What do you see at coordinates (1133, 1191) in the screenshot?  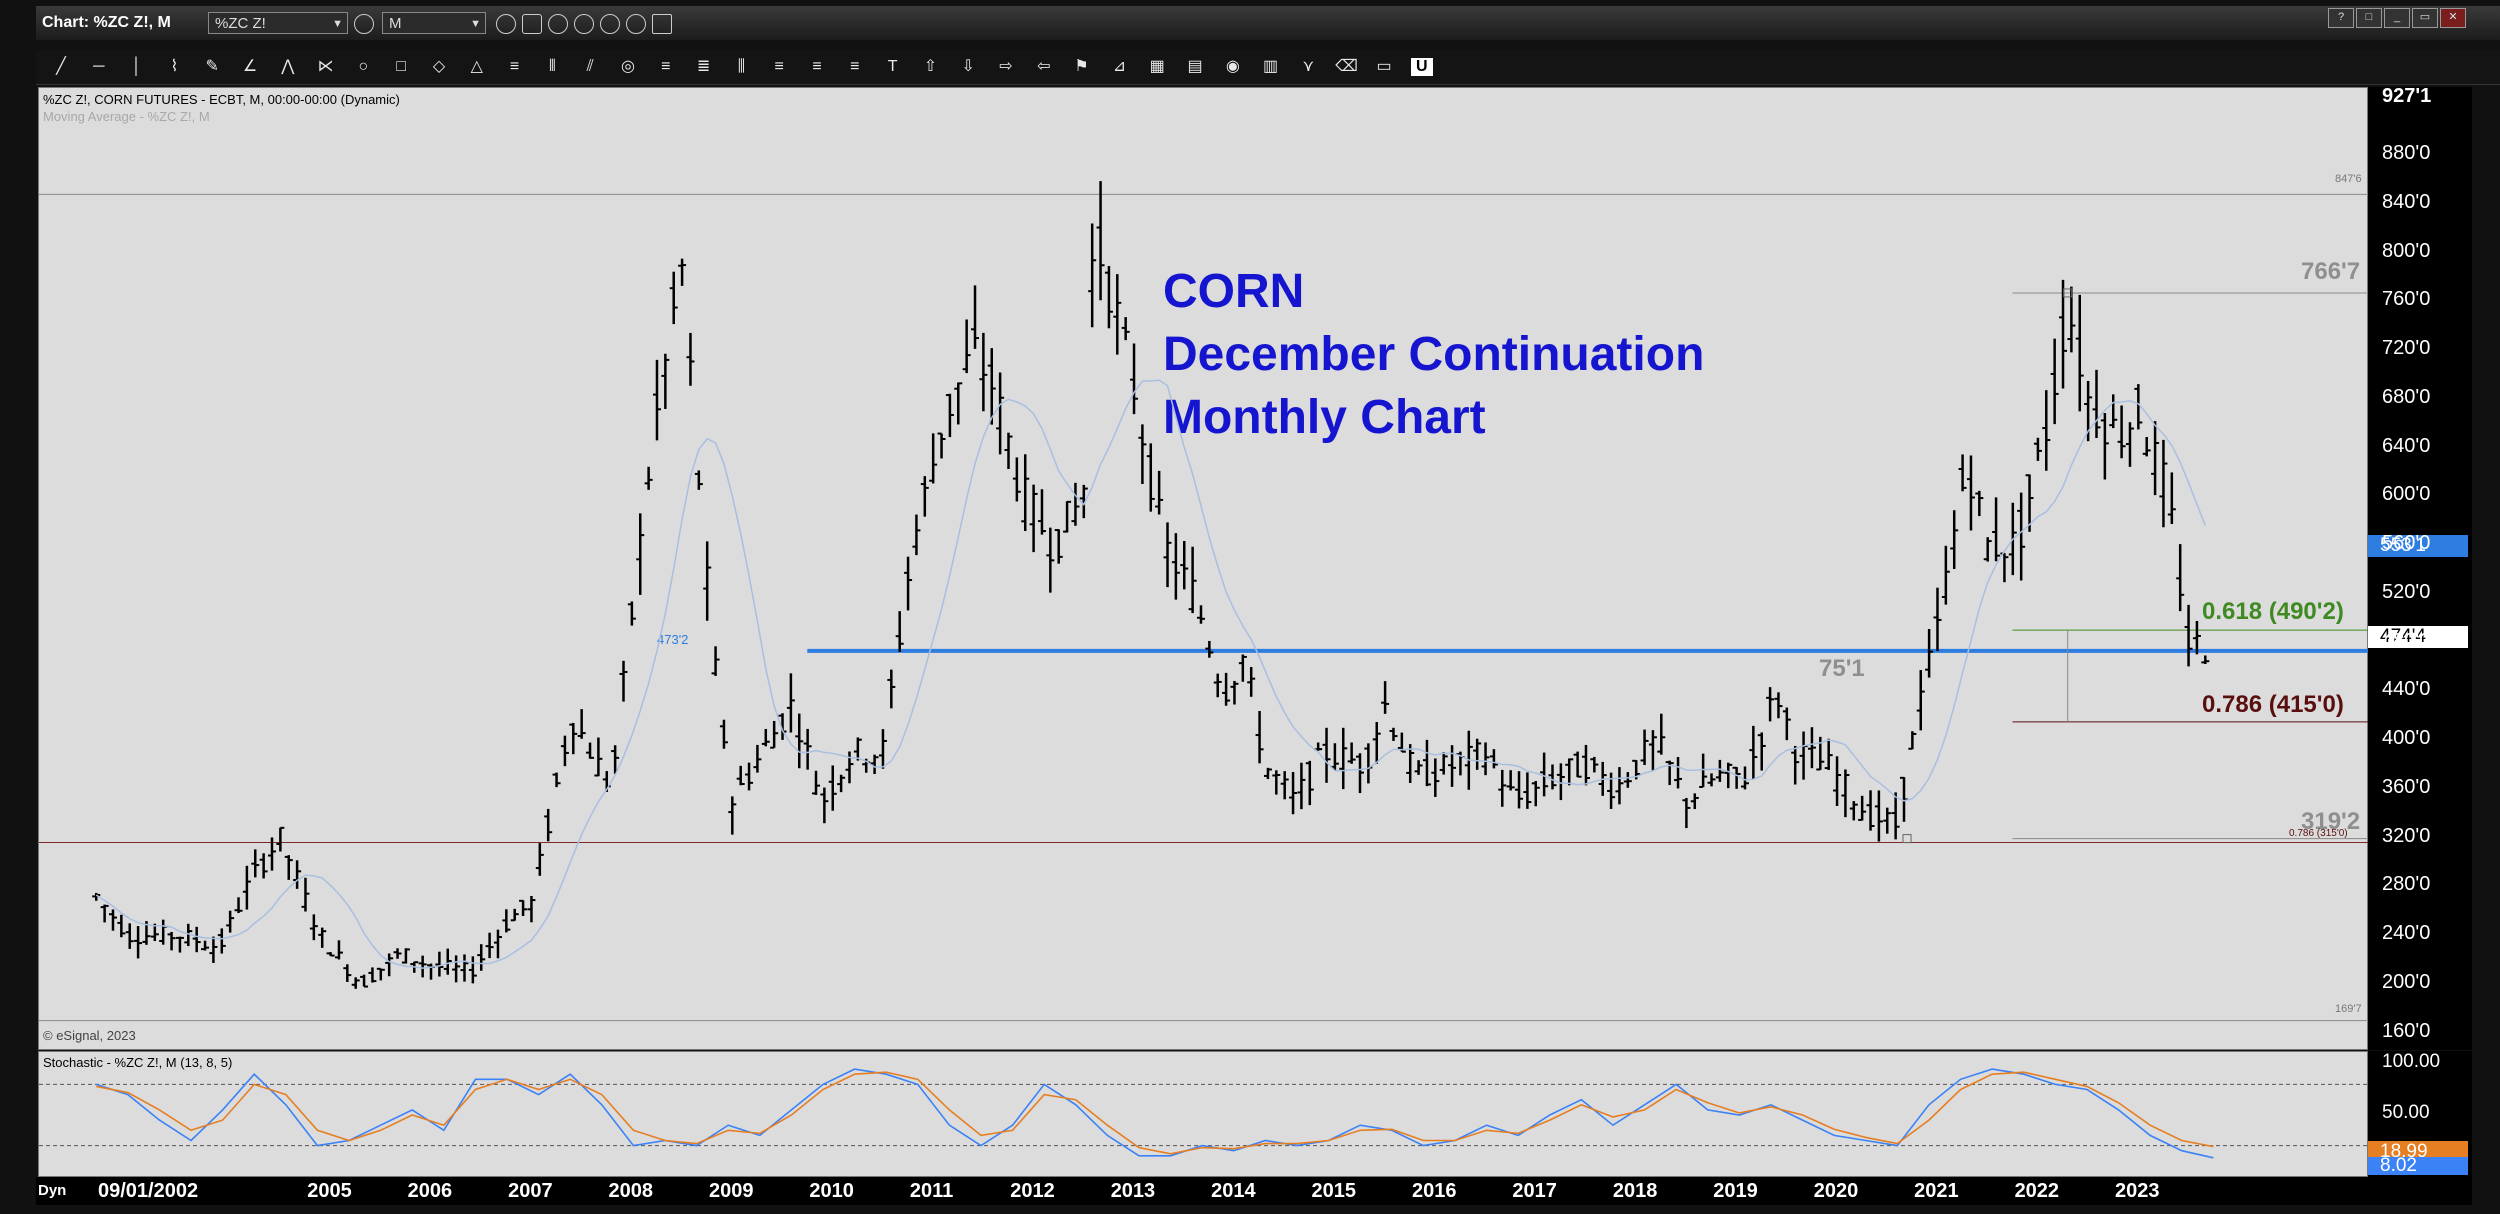 I see `x-tick-label: 2013` at bounding box center [1133, 1191].